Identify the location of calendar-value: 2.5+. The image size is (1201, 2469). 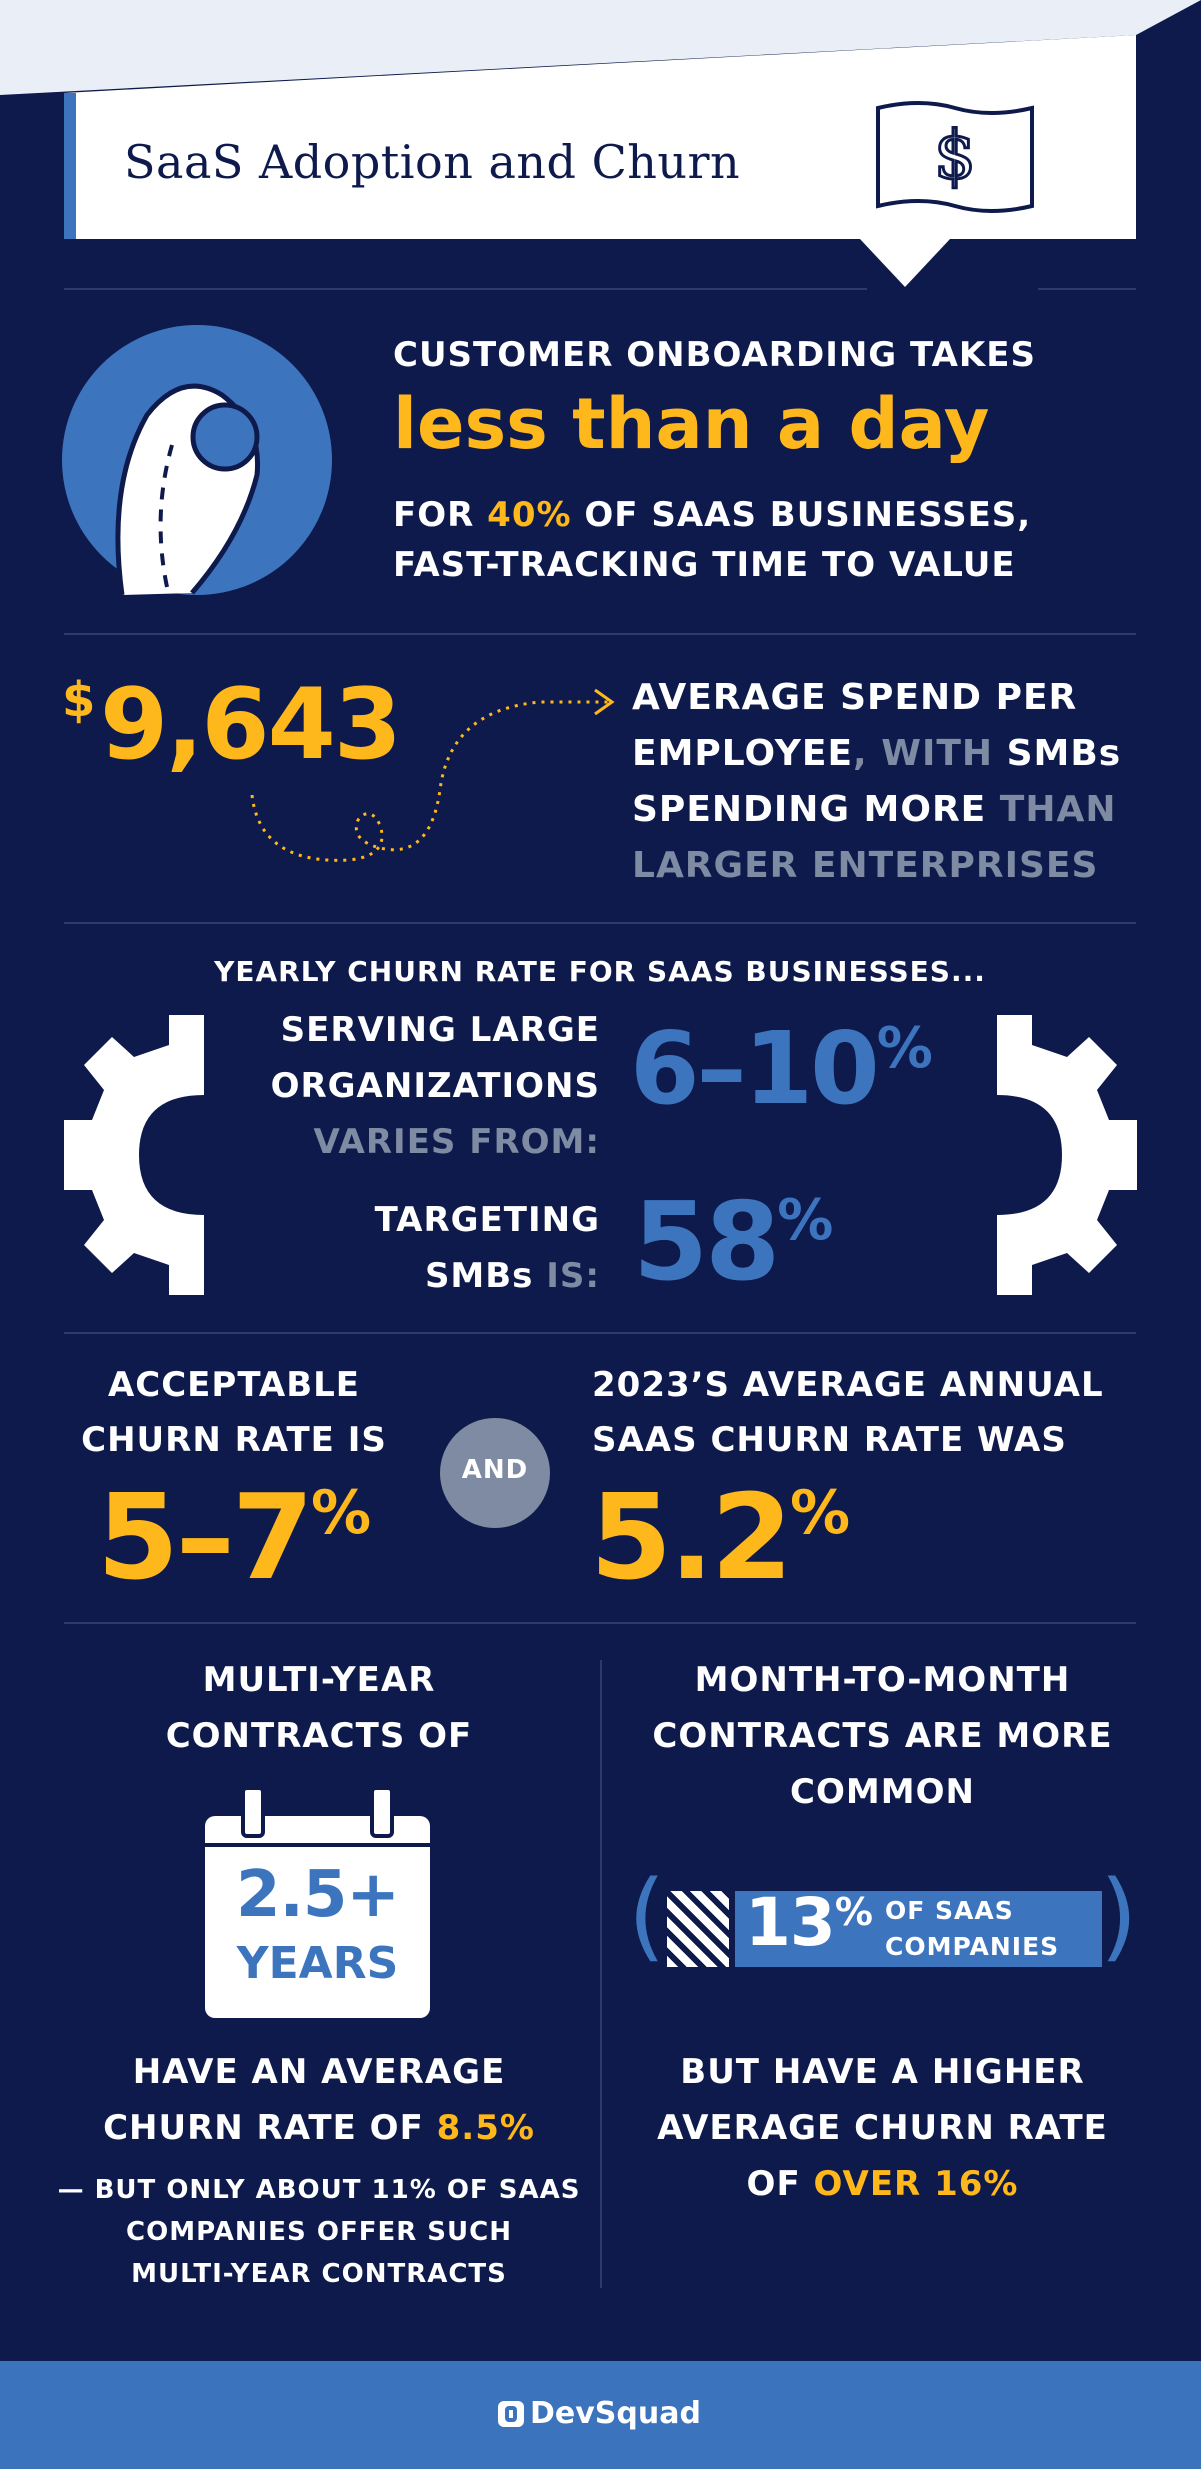
(318, 1895).